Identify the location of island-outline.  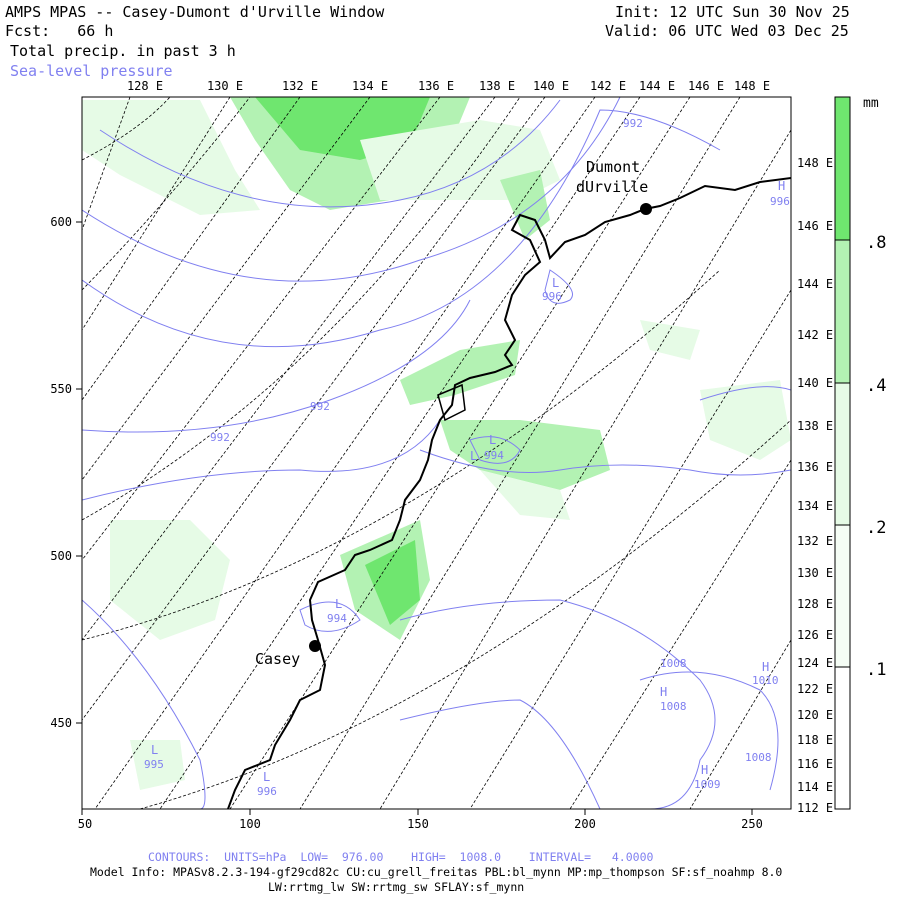
(451, 402).